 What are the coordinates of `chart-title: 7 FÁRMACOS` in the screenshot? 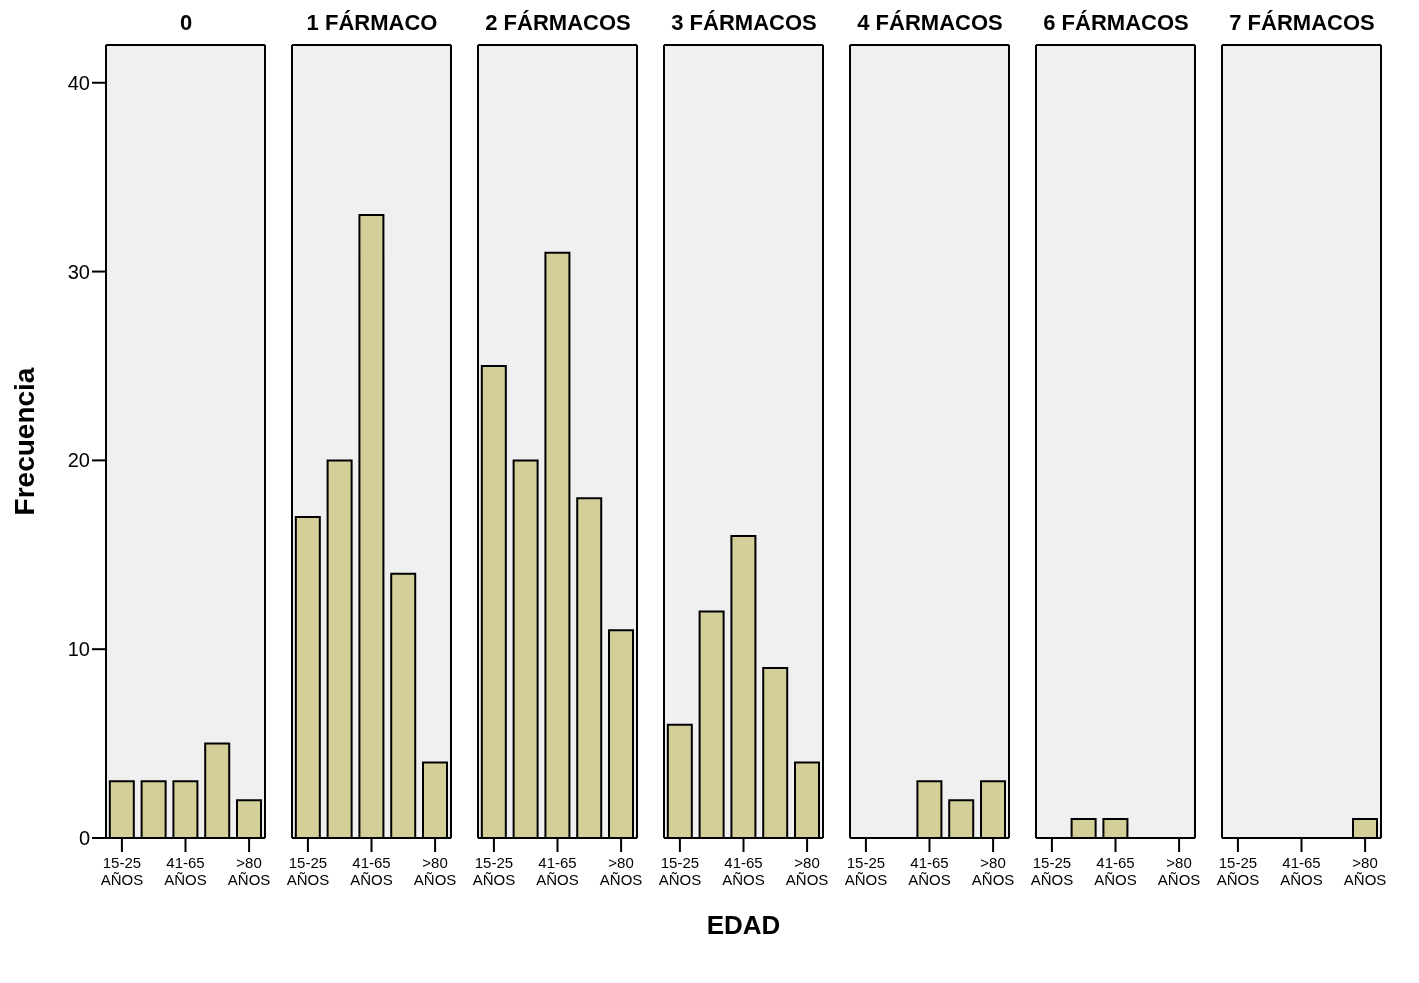 It's located at (1302, 23).